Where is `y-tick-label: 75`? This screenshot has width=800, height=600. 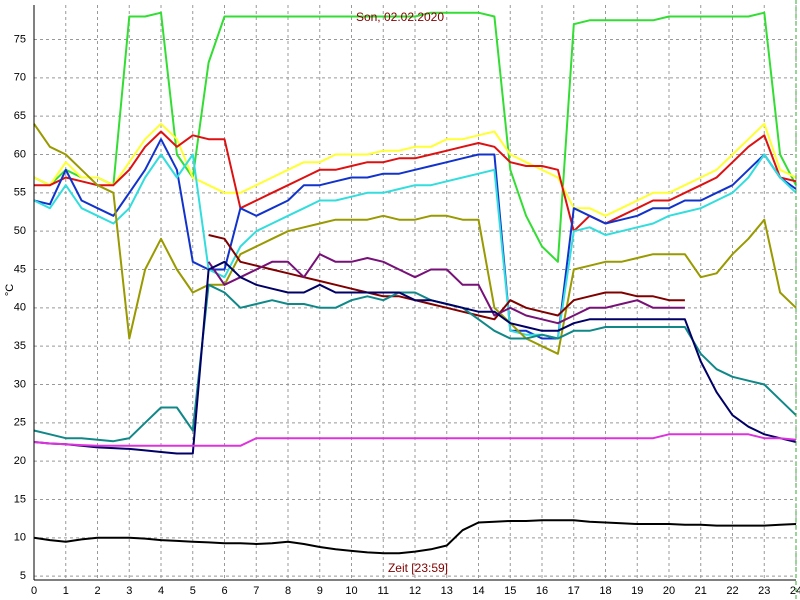
y-tick-label: 75 is located at coordinates (20, 39).